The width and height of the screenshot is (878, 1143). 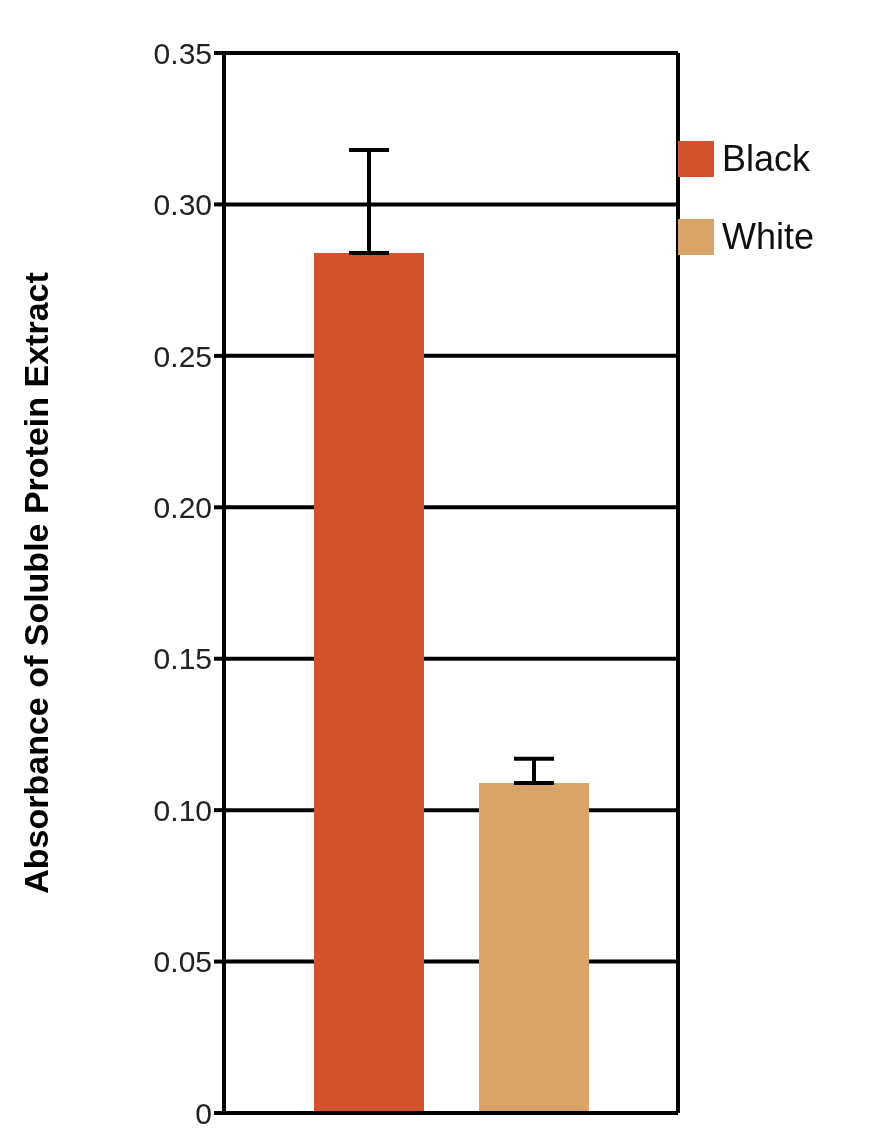 What do you see at coordinates (182, 205) in the screenshot?
I see `y-tick-label: 0.30` at bounding box center [182, 205].